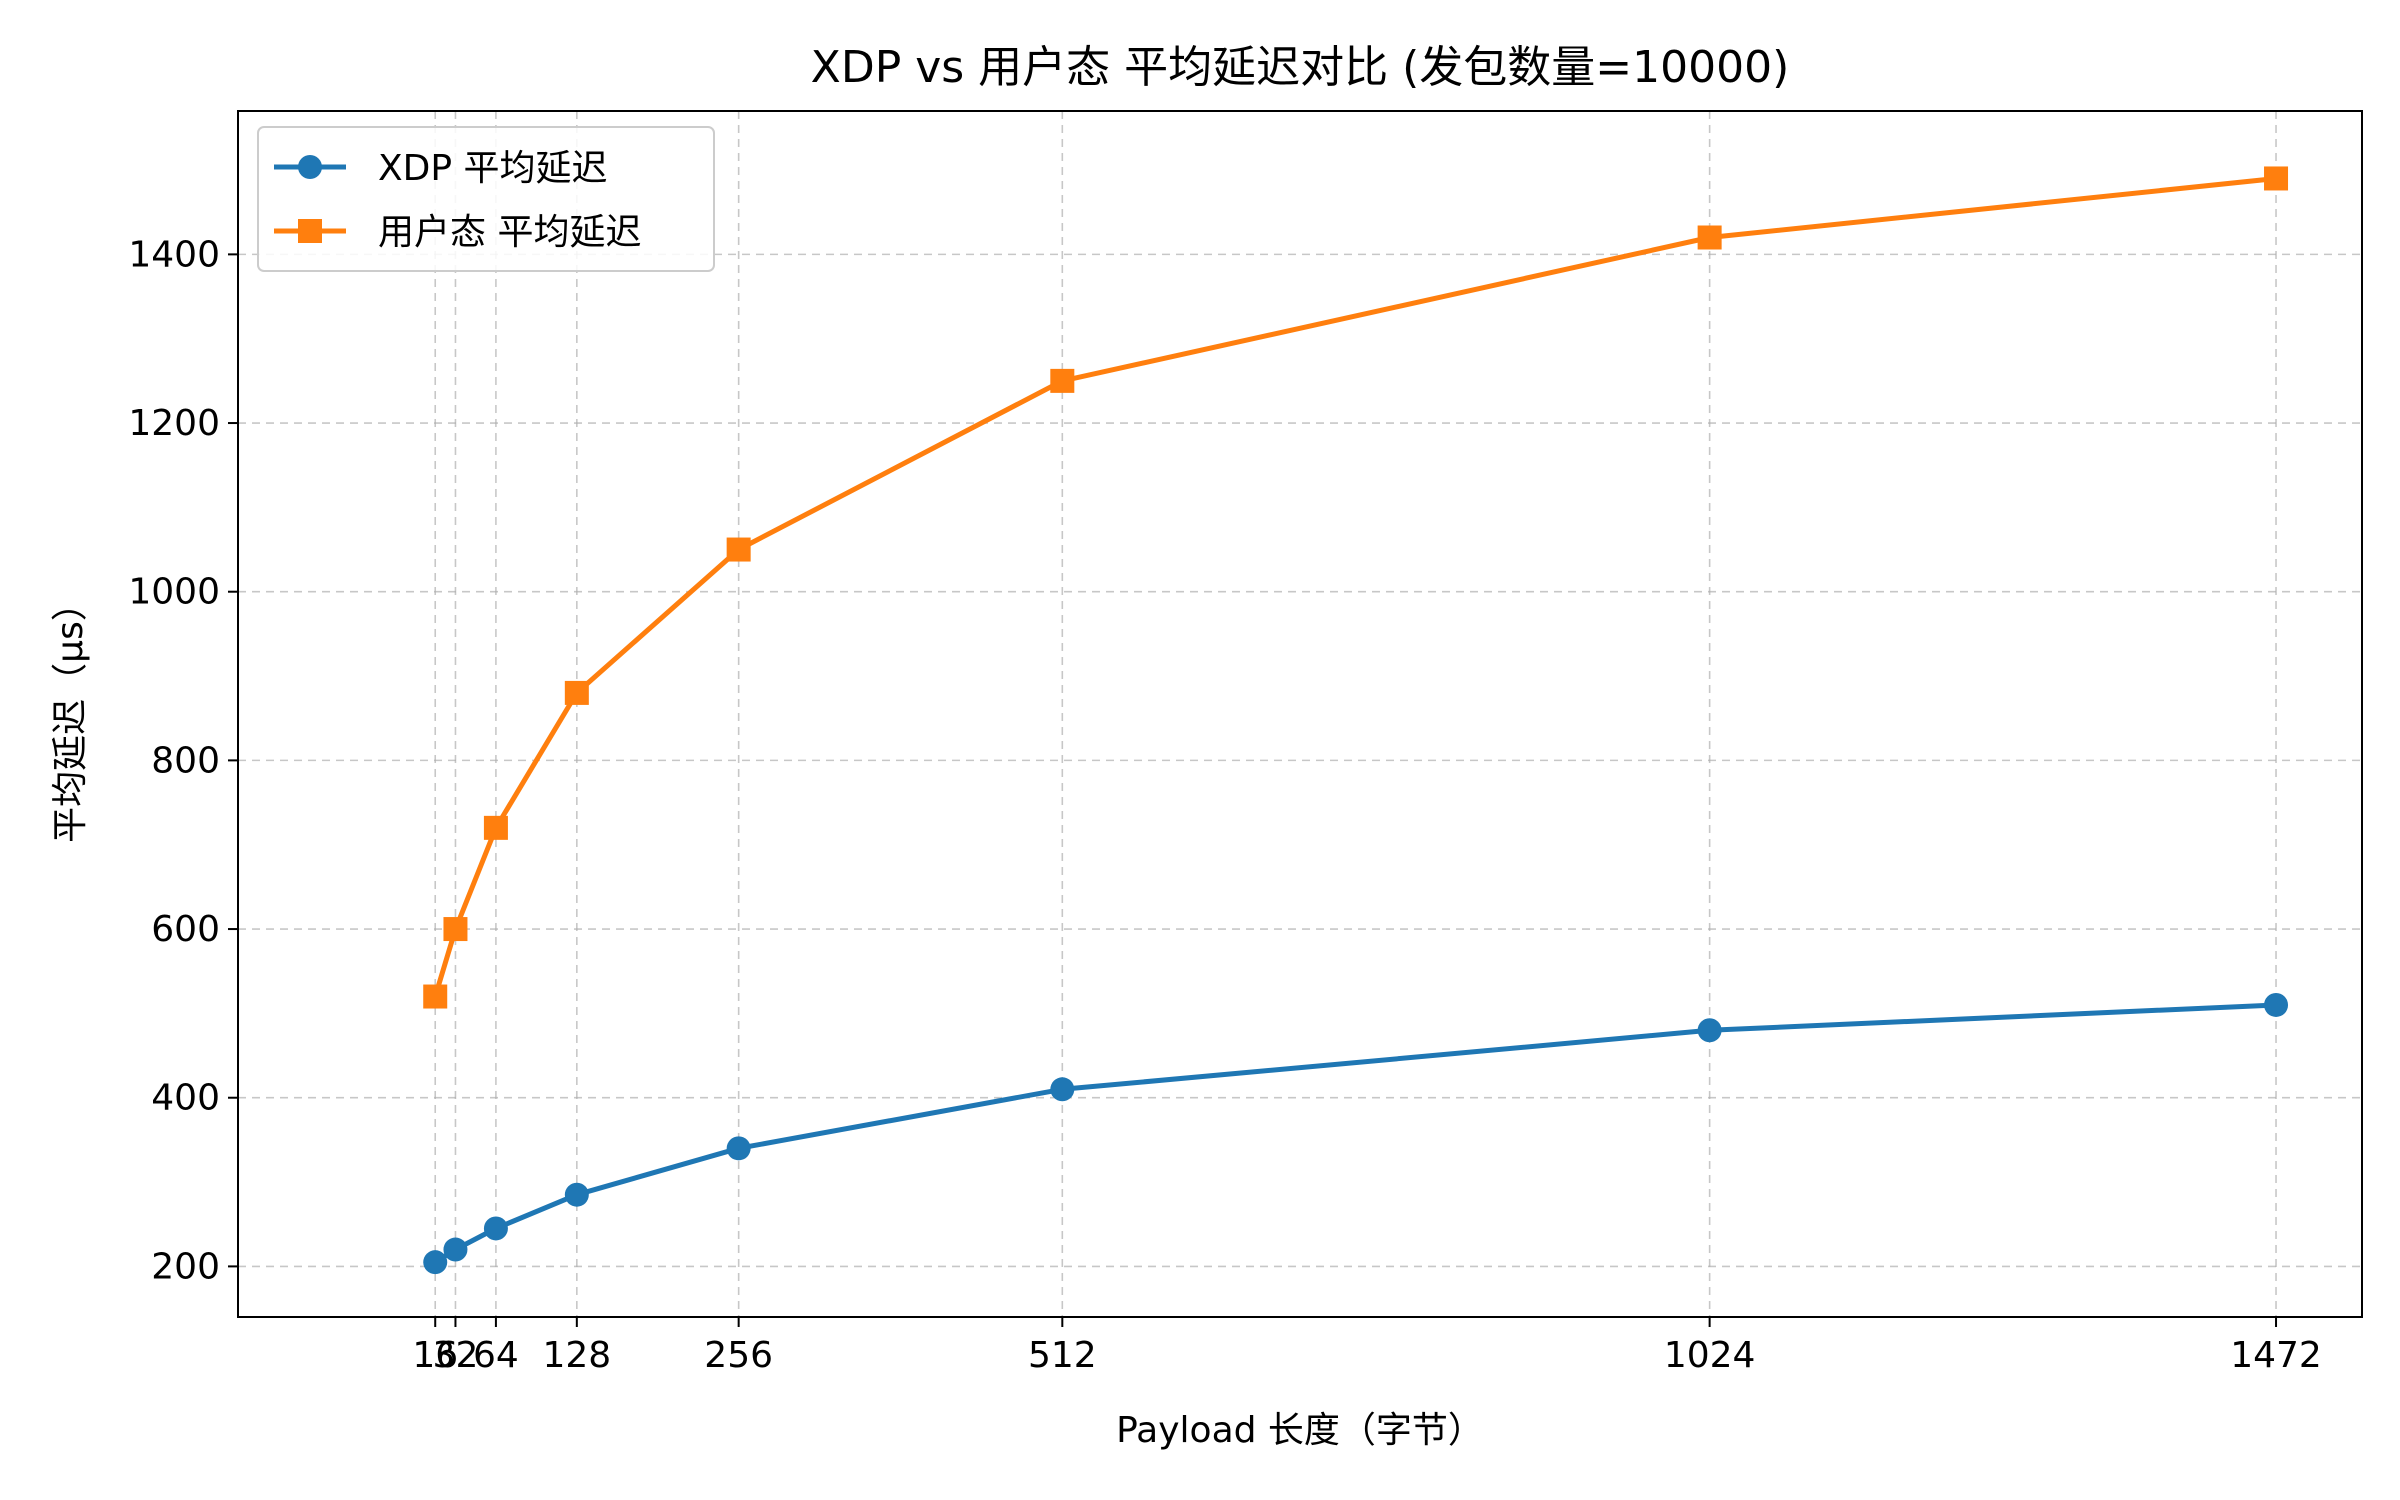 The image size is (2400, 1500). Describe the element at coordinates (185, 1266) in the screenshot. I see `y-tick-label: 200` at that location.